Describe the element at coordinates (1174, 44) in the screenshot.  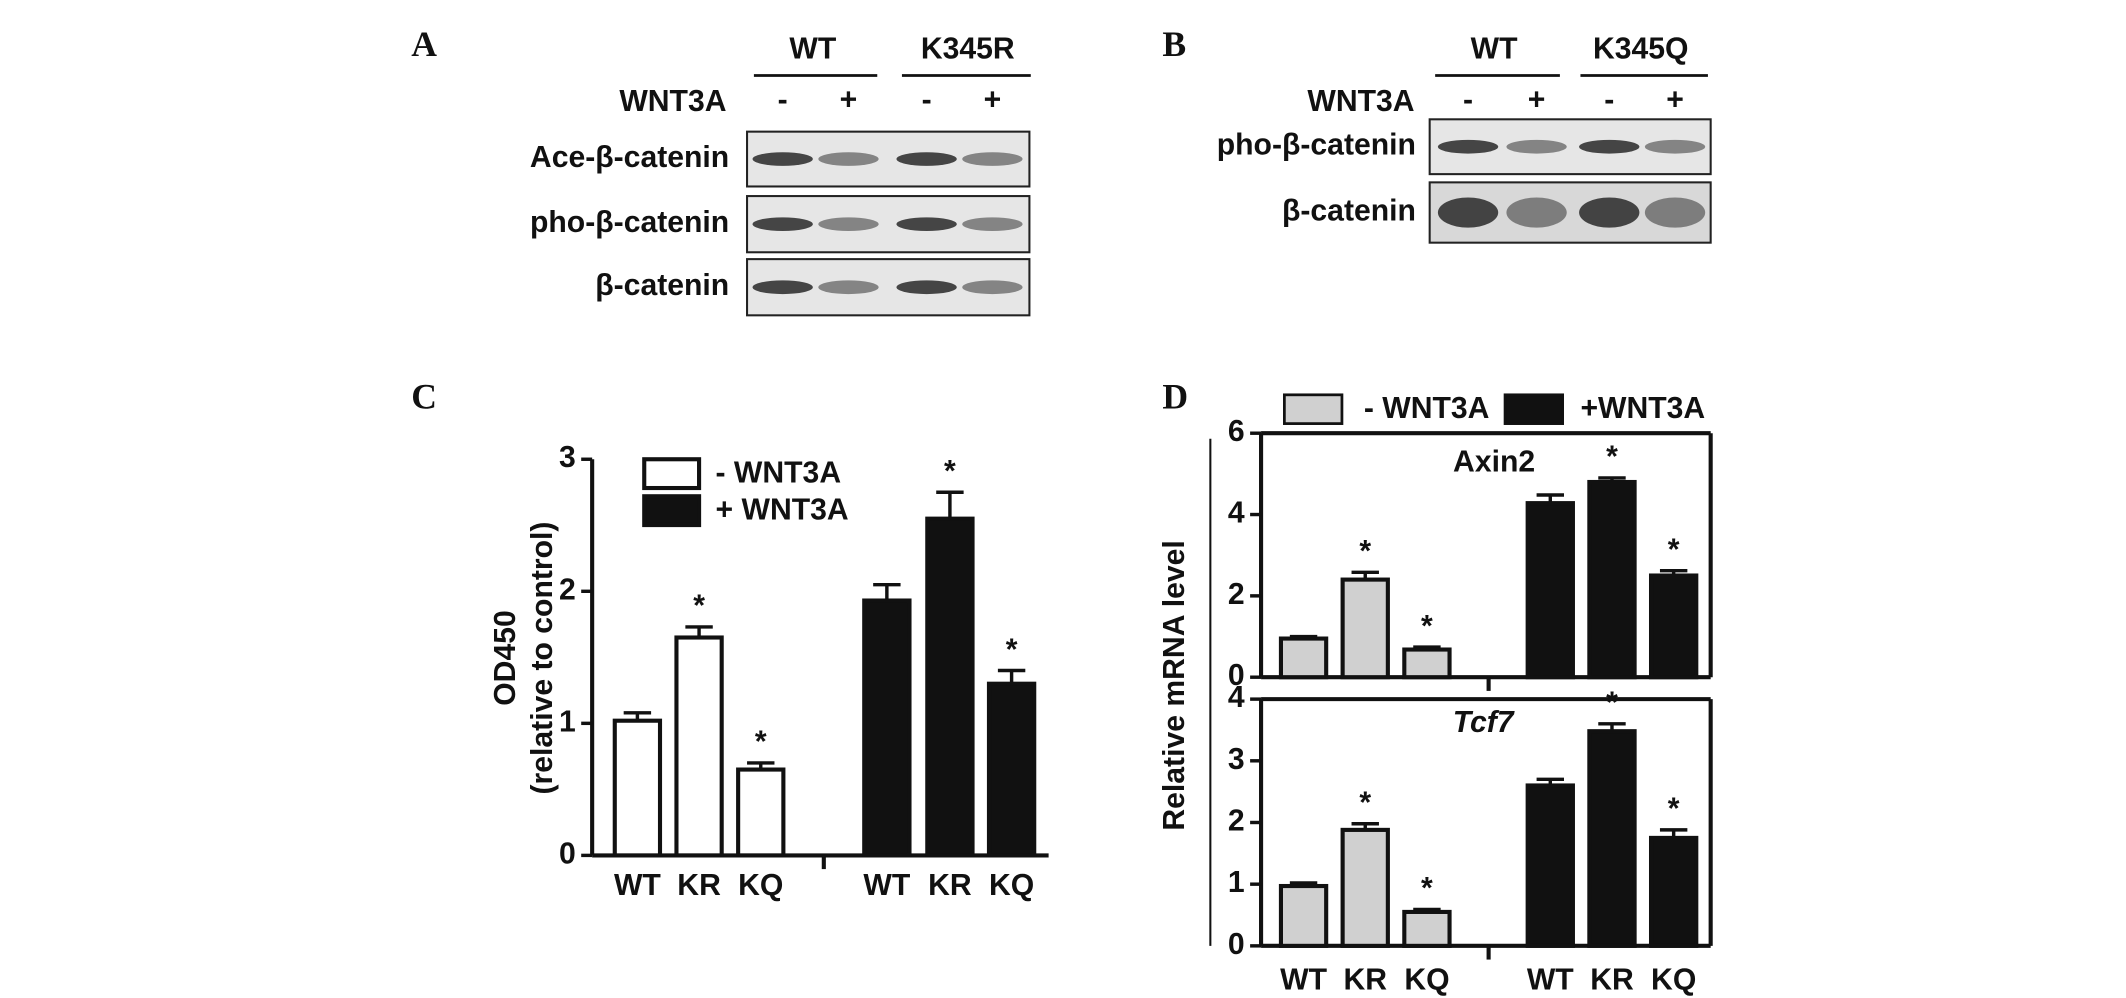
I see `panel-label: B` at that location.